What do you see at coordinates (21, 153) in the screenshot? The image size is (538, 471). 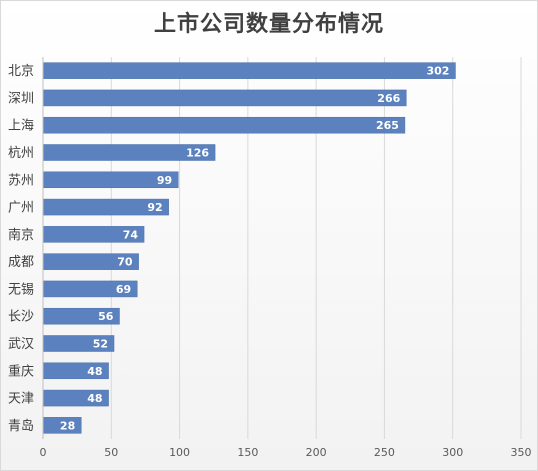 I see `category-label: 杭州` at bounding box center [21, 153].